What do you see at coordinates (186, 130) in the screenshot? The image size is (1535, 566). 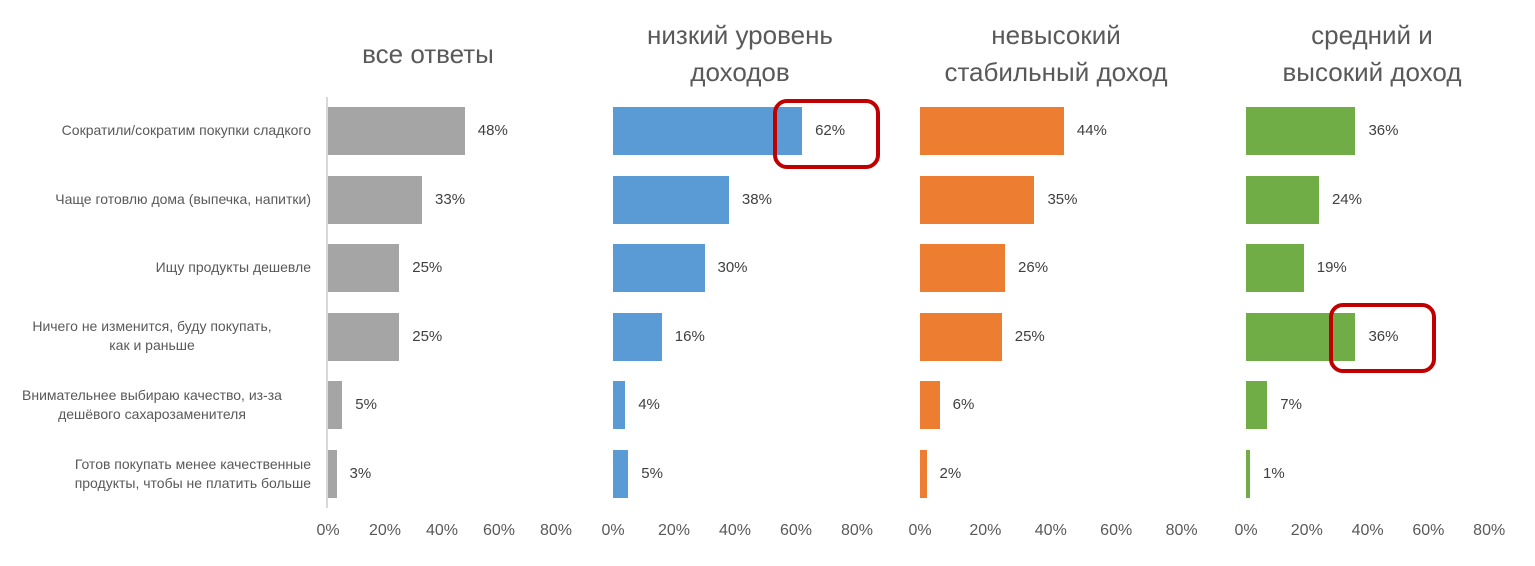 I see `category-label: Сократили/сократим покупки сладкого` at bounding box center [186, 130].